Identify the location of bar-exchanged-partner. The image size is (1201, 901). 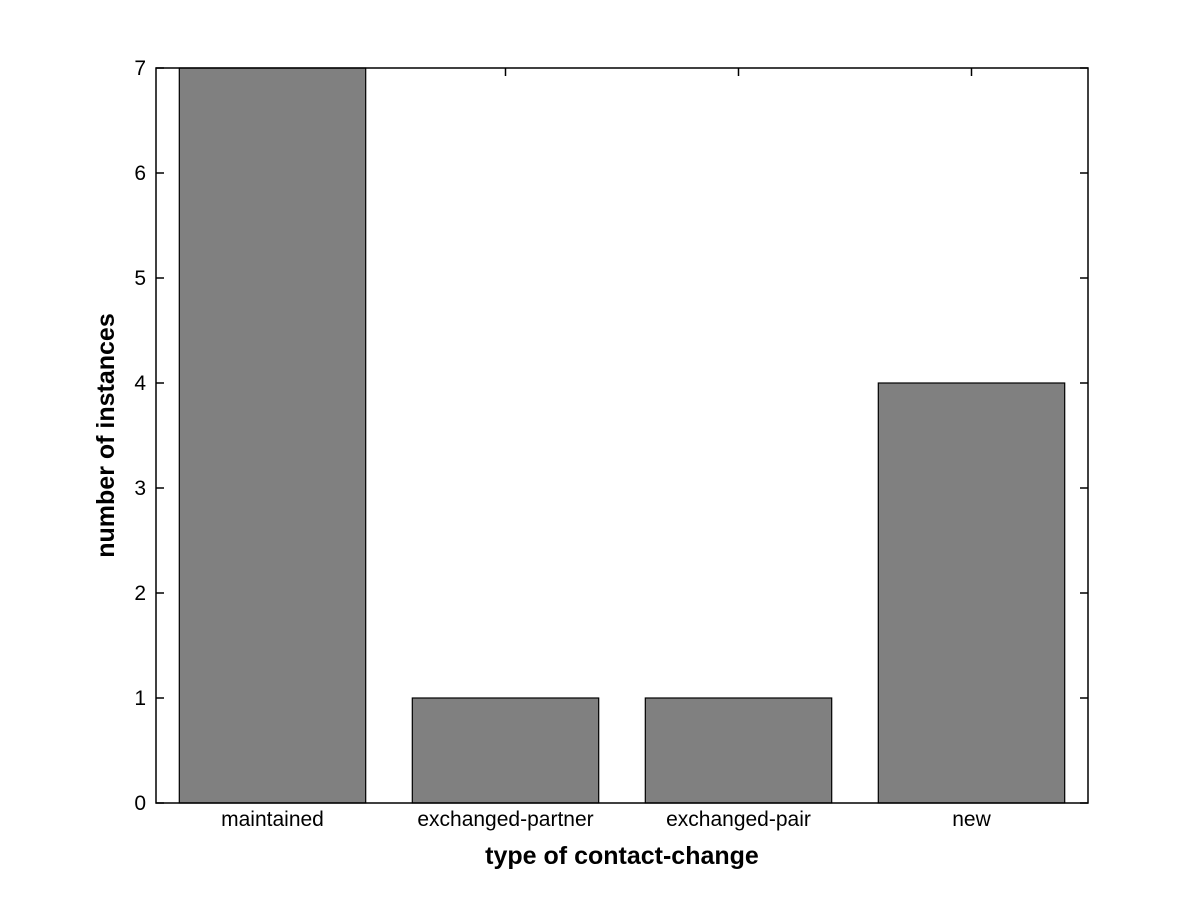
(505, 750).